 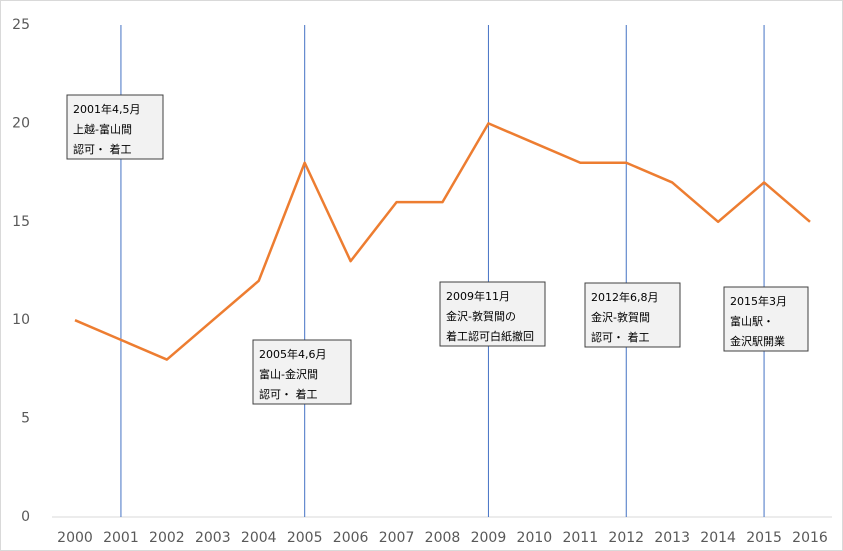 I want to click on annotation-text: 金沢-敦賀間, so click(x=620, y=317).